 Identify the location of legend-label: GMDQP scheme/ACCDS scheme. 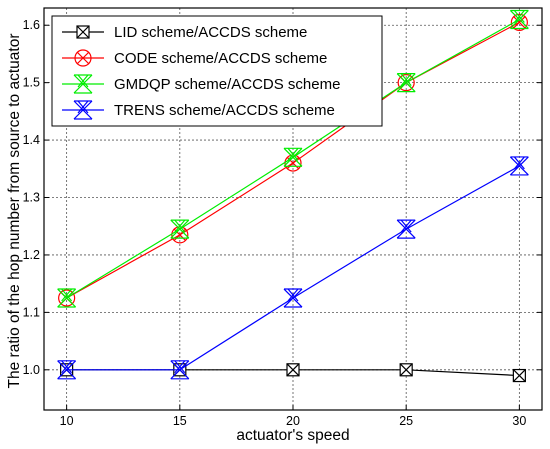
(227, 84).